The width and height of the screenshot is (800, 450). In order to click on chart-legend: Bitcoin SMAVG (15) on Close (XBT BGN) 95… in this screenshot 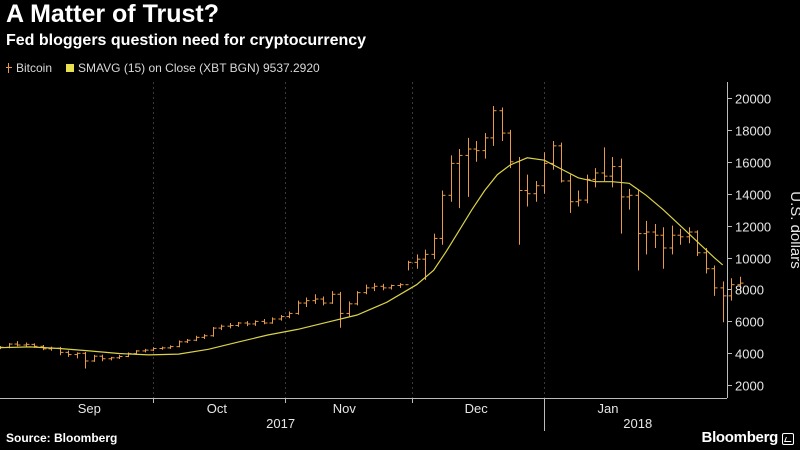, I will do `click(170, 68)`.